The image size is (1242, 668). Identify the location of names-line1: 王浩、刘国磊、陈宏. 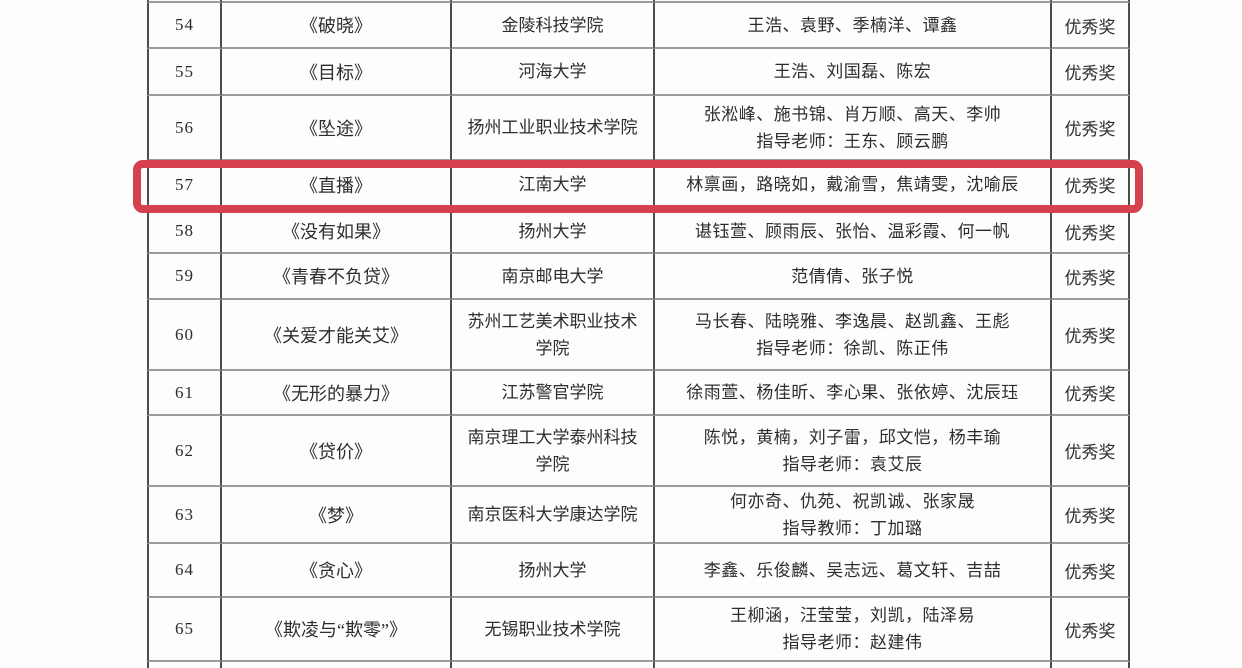
(852, 71).